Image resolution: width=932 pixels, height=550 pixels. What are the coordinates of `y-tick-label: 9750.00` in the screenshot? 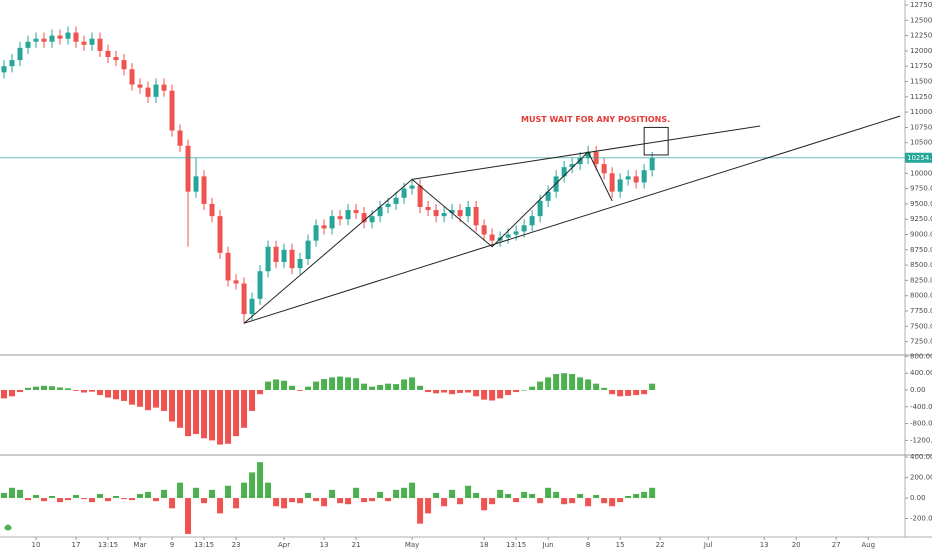 It's located at (921, 189).